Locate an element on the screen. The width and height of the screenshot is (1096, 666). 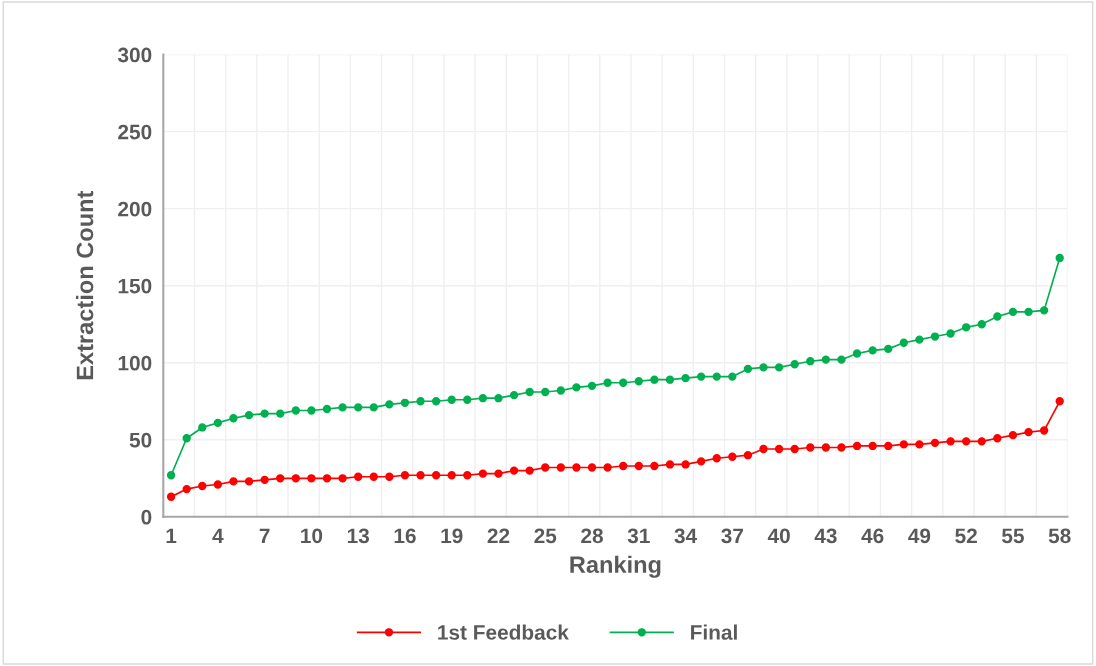
x-tick-label: 52 is located at coordinates (966, 536).